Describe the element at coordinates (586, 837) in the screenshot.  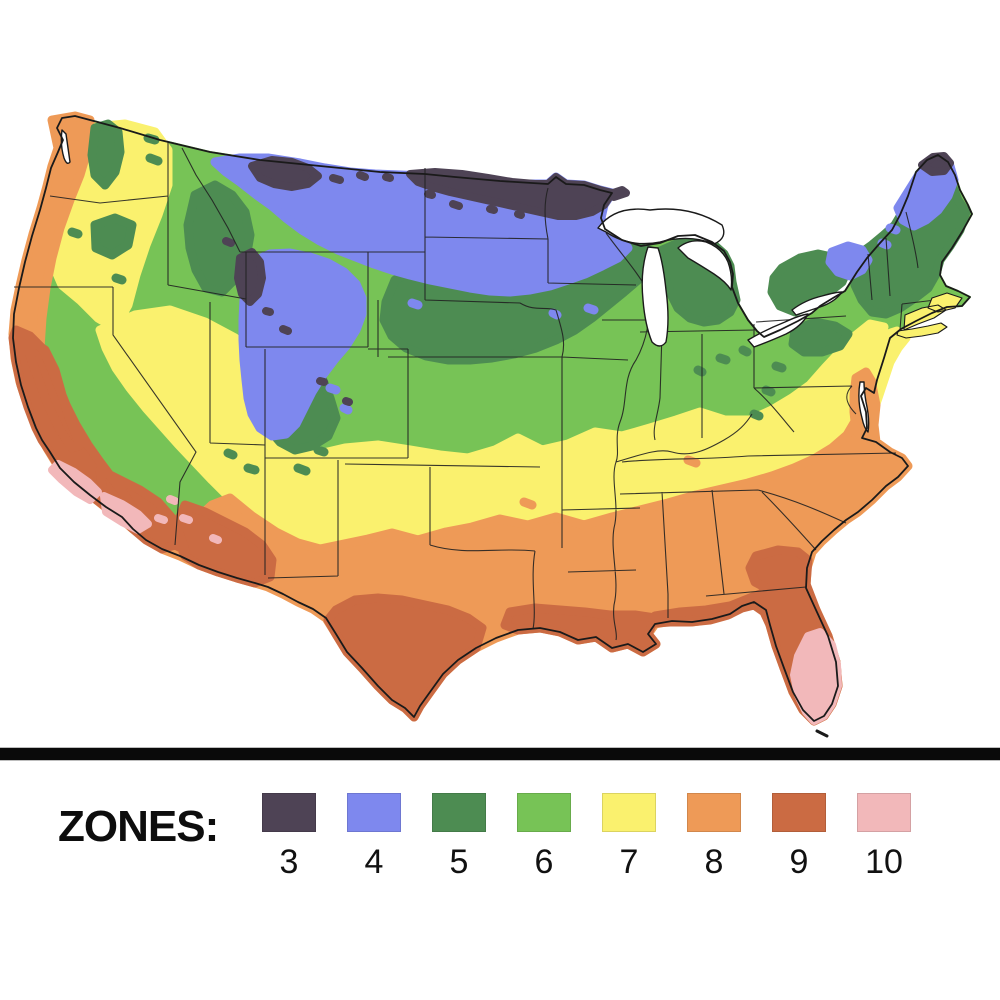
I see `legend-items: 3 4 5 6 7 8 9 10` at that location.